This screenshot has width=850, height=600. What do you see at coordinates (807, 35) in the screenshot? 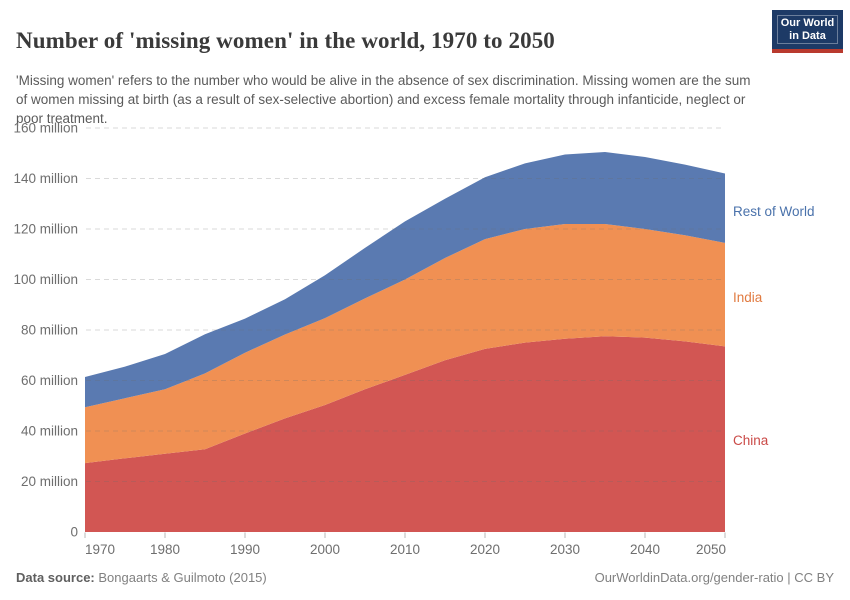
I see `owid-logo-line2: in Data` at bounding box center [807, 35].